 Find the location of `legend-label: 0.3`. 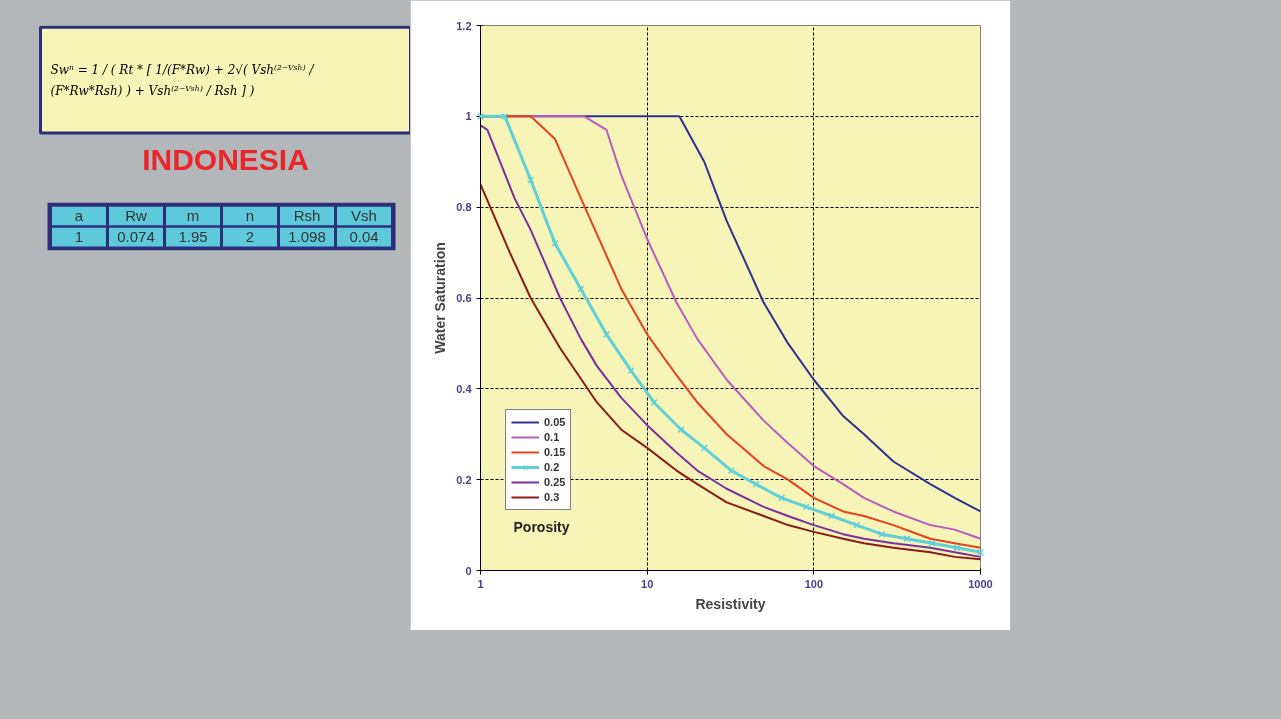

legend-label: 0.3 is located at coordinates (552, 497).